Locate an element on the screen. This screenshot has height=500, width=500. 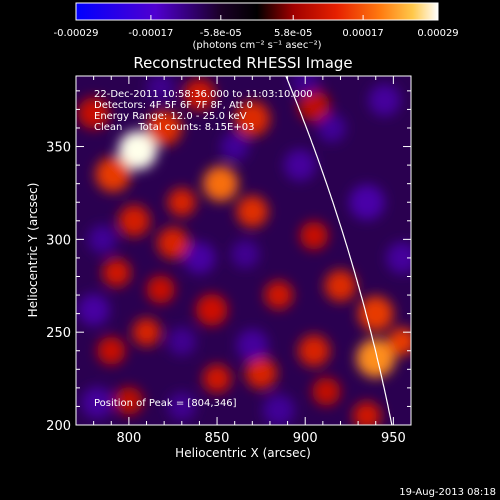
annotation-counts: Clean Total counts: 8.15E+03 is located at coordinates (174, 127).